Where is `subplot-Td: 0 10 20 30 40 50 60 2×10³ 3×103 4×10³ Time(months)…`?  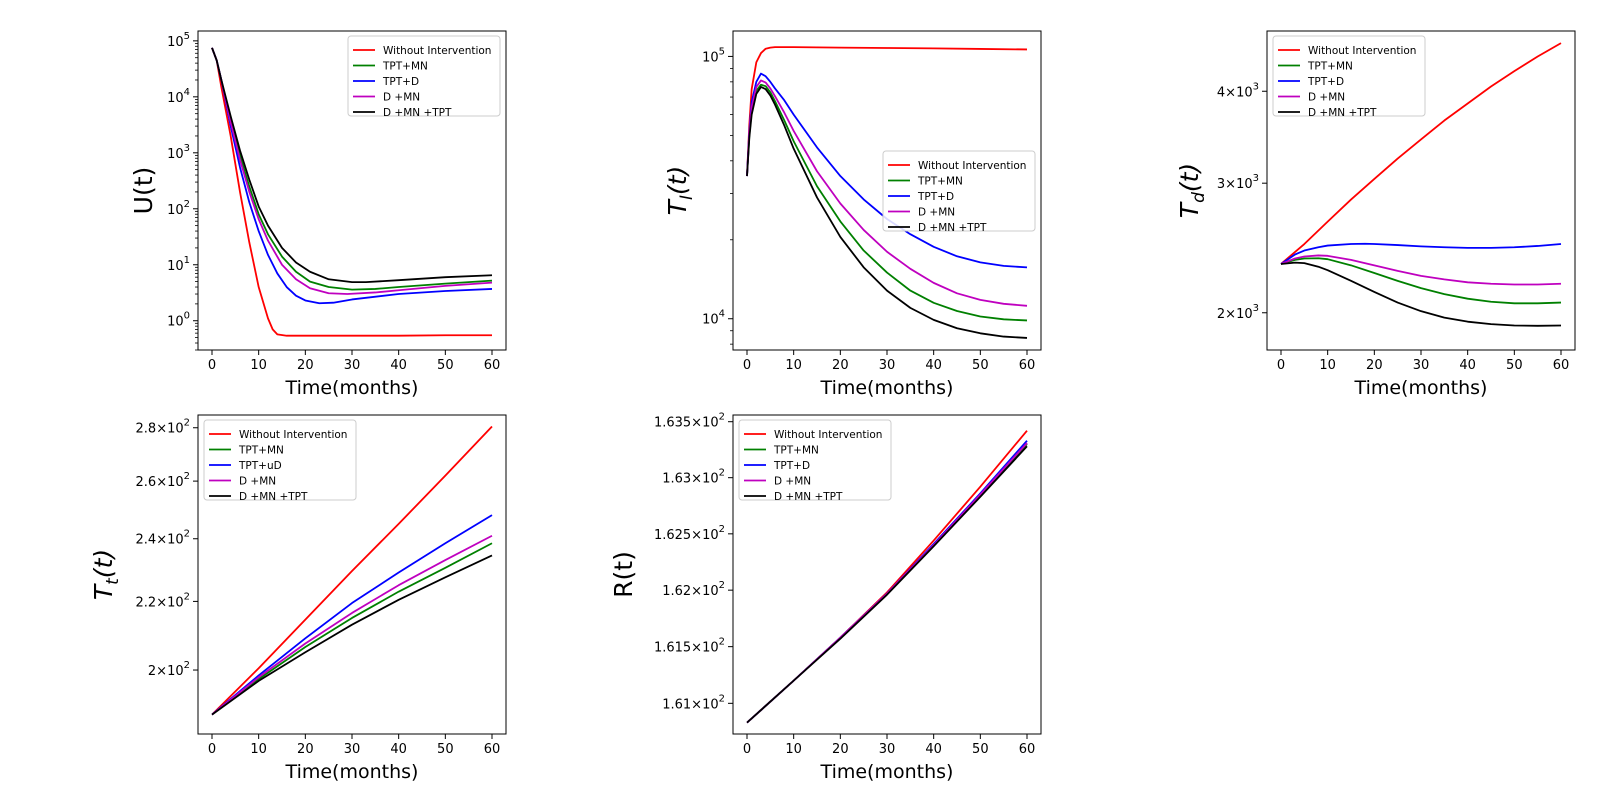
subplot-Td: 0 10 20 30 40 50 60 2×10³ 3×103 4×10³ Time(months)… is located at coordinates (1375, 214).